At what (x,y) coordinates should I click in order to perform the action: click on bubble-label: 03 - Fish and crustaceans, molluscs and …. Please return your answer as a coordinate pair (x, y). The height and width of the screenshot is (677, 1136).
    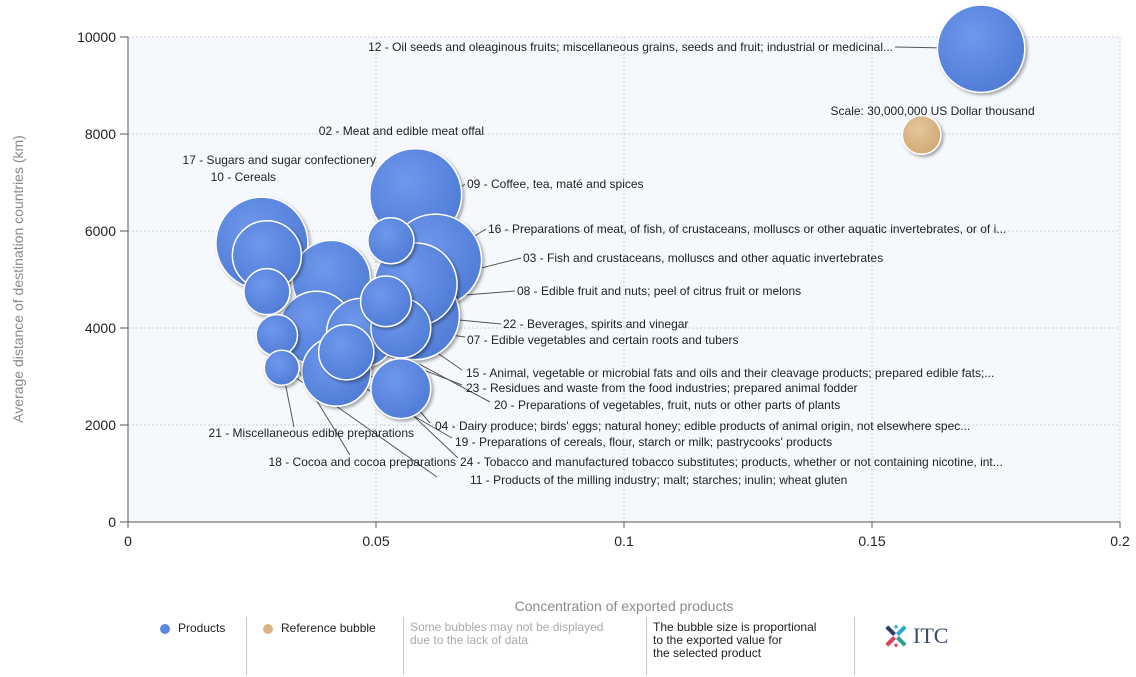
    Looking at the image, I should click on (703, 258).